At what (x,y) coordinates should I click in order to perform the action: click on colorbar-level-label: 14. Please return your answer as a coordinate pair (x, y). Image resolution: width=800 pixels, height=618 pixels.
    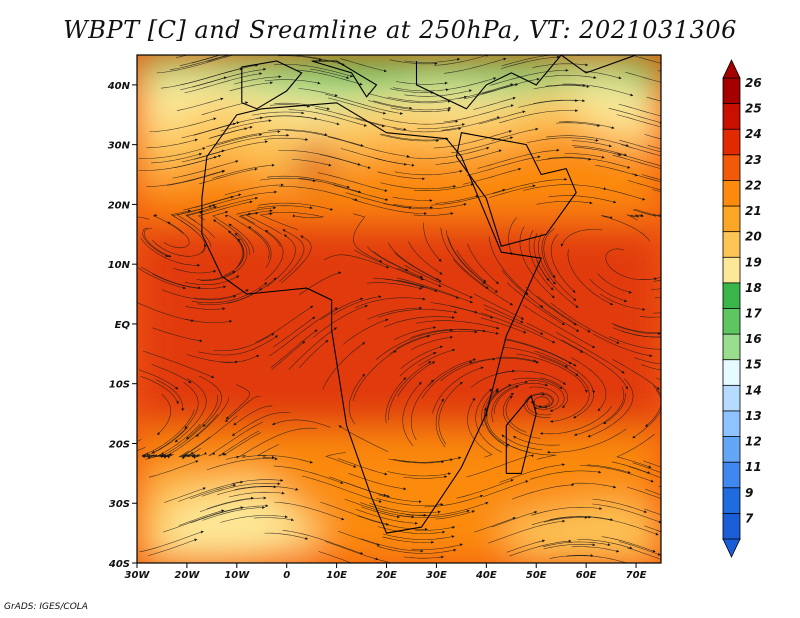
    Looking at the image, I should click on (753, 390).